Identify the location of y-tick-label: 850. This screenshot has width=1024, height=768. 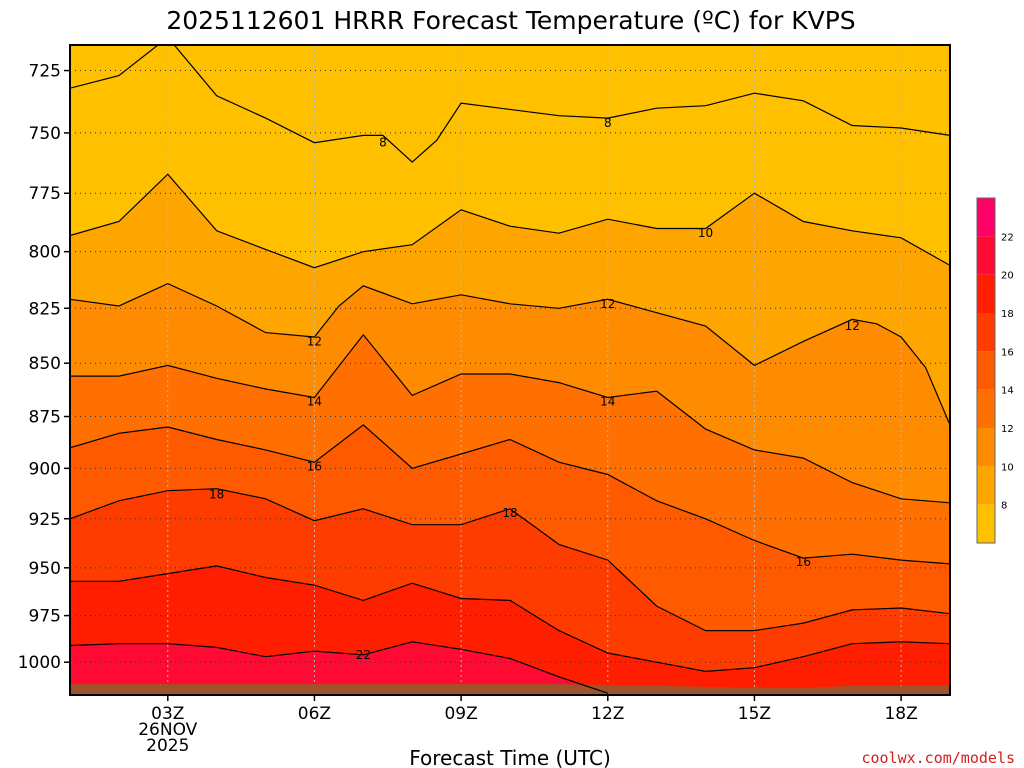
(45, 364).